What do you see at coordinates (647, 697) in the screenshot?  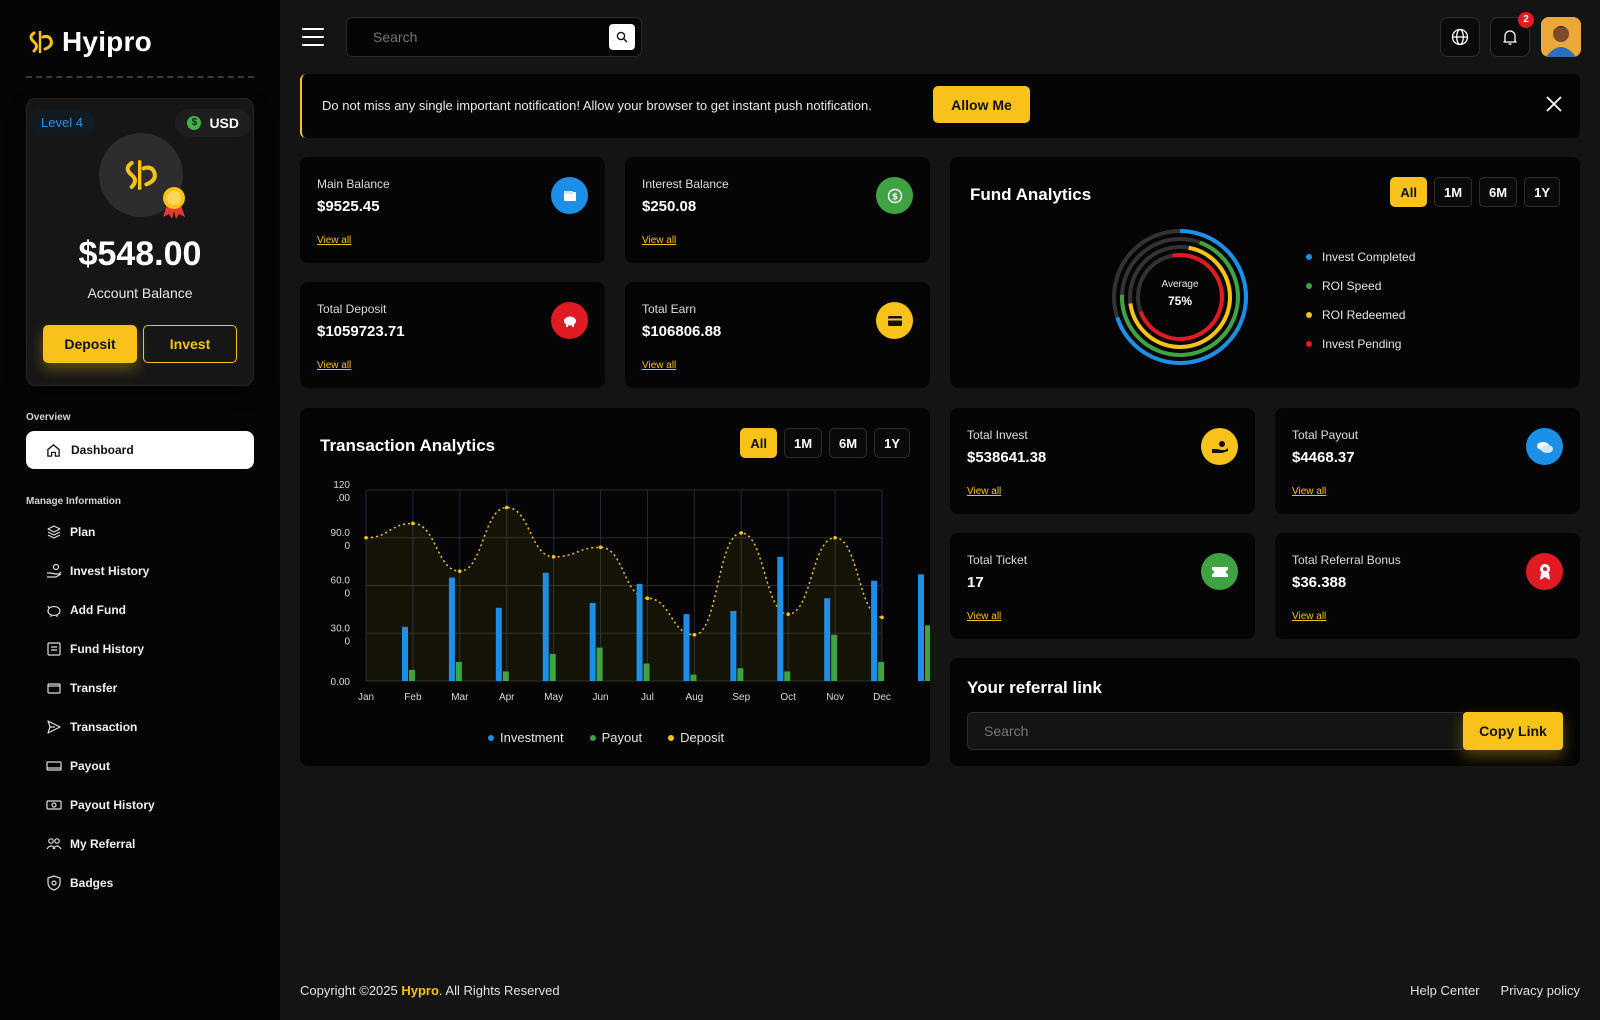 I see `x-tick-label: Jul` at bounding box center [647, 697].